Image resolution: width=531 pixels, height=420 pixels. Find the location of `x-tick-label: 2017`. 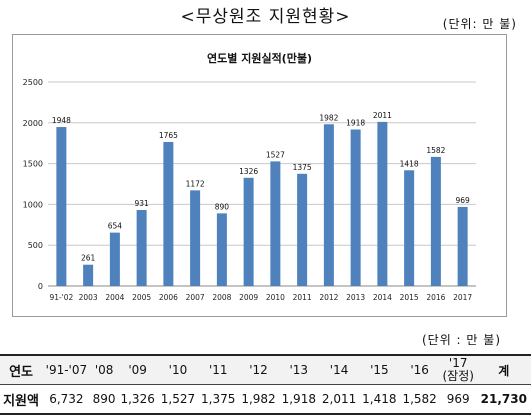

x-tick-label: 2017 is located at coordinates (462, 297).